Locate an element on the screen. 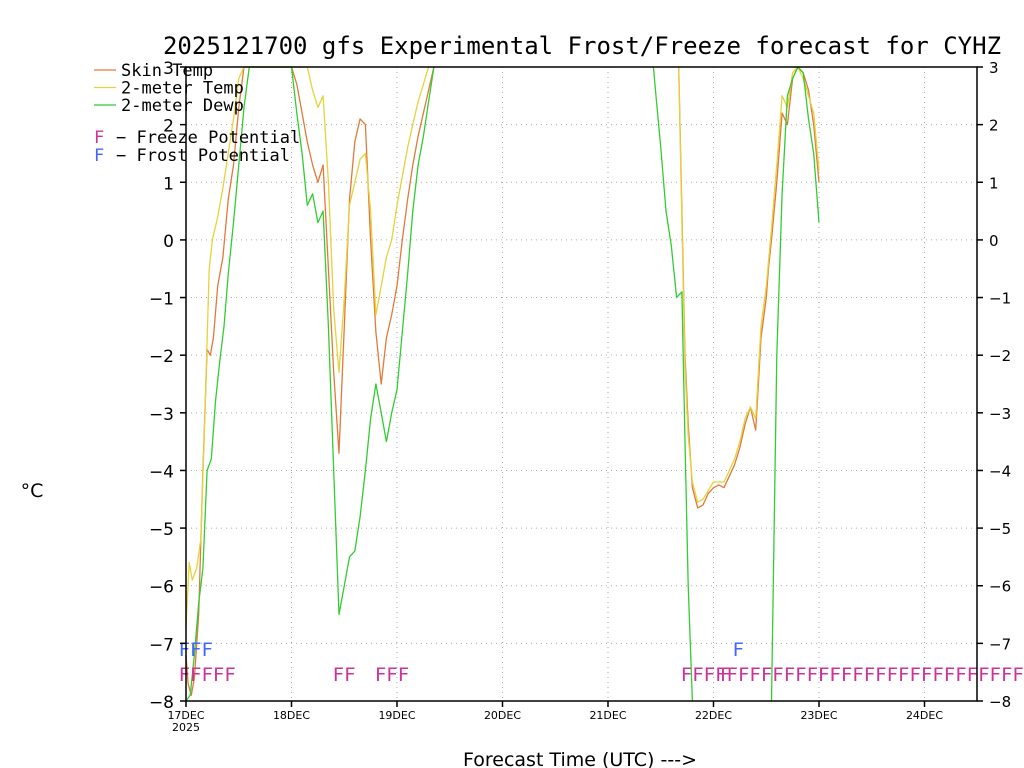 This screenshot has height=768, width=1024. x-axis-label: Forecast Time (UTC) ---> is located at coordinates (580, 758).